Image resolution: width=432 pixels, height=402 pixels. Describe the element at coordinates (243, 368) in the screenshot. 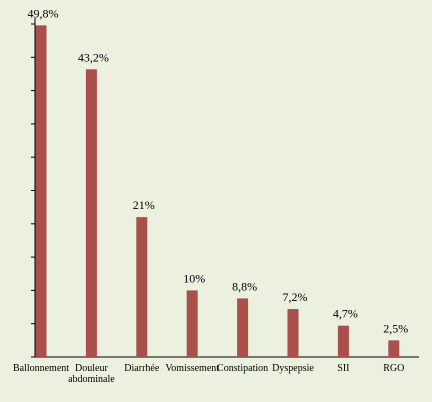

I see `x-tick-label: Constipation` at that location.